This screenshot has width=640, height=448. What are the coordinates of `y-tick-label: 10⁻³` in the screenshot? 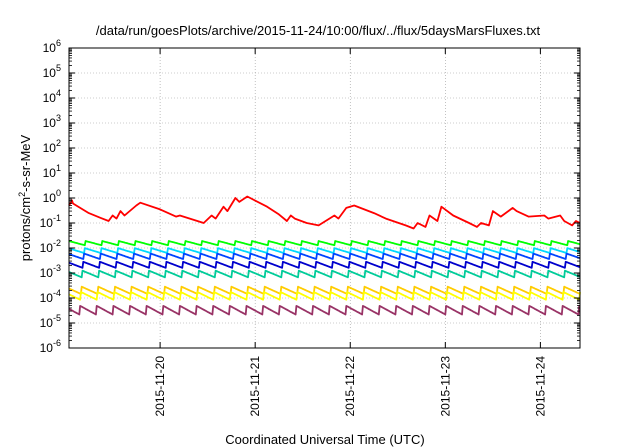 It's located at (50, 271).